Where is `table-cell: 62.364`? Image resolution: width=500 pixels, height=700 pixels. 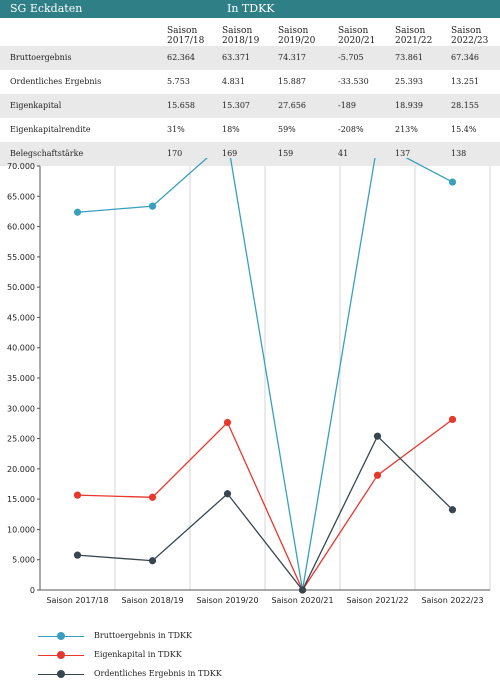 table-cell: 62.364 is located at coordinates (181, 57).